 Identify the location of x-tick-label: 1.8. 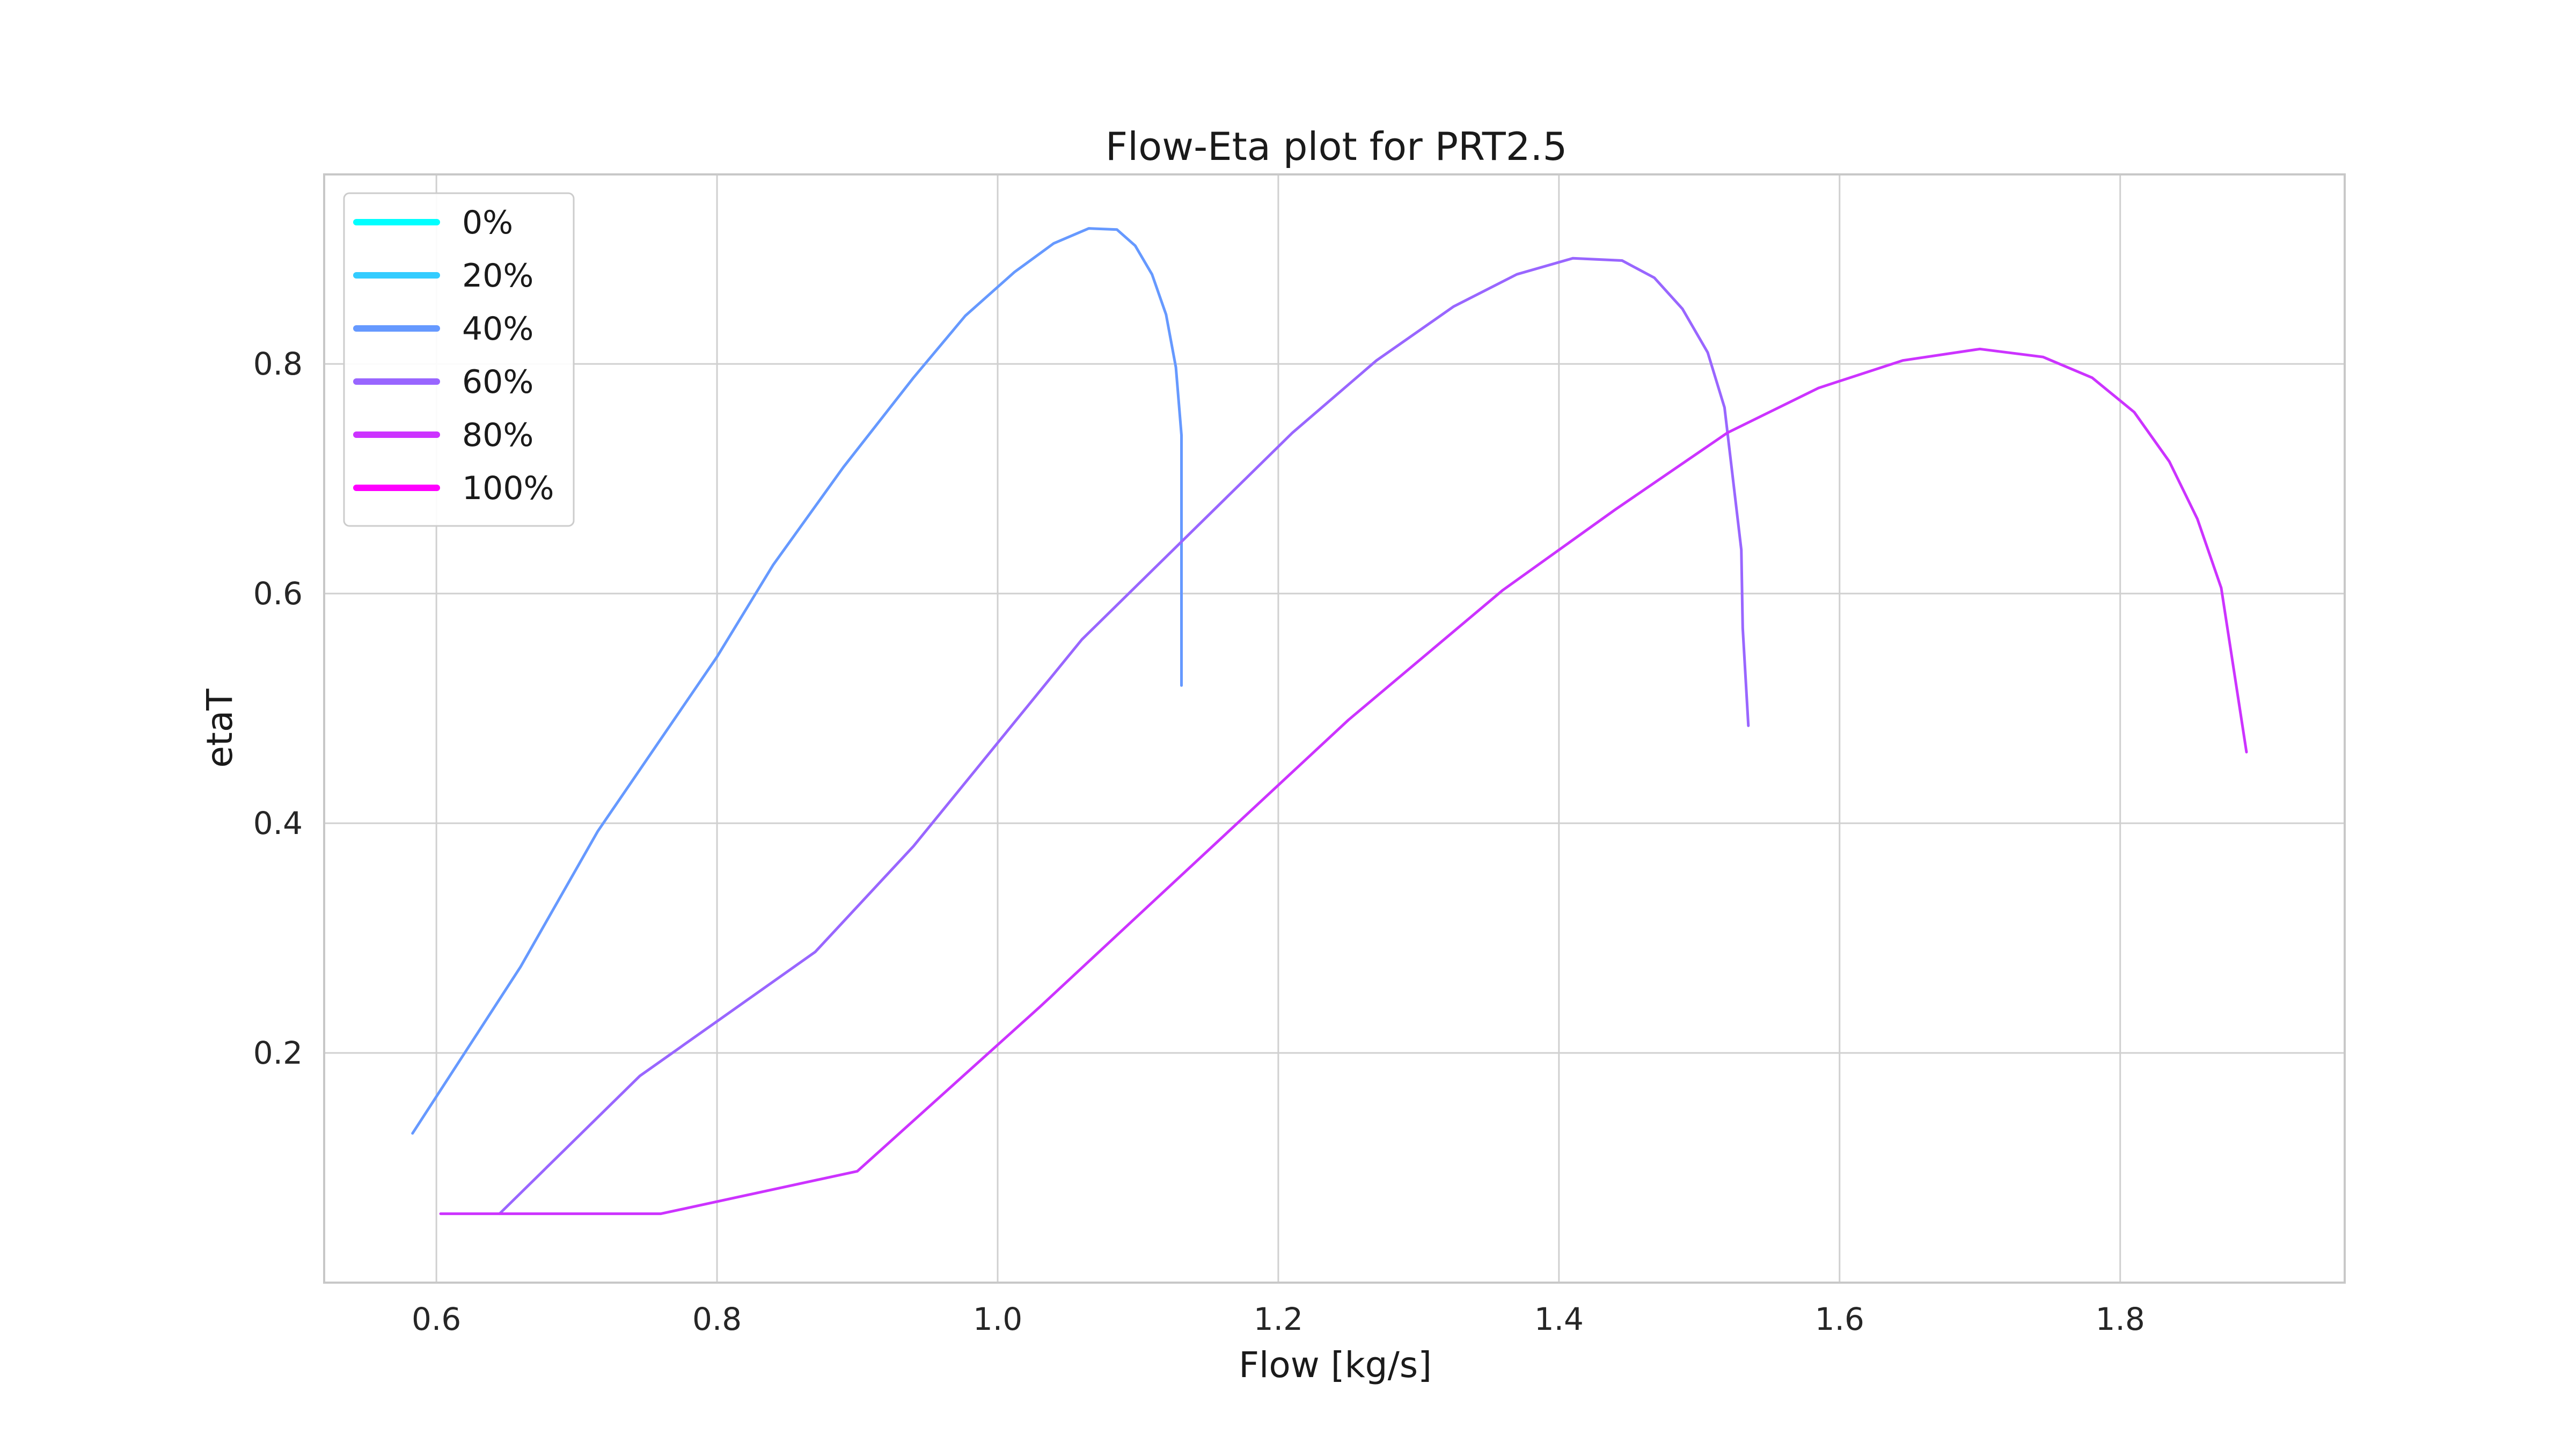
(2120, 1319).